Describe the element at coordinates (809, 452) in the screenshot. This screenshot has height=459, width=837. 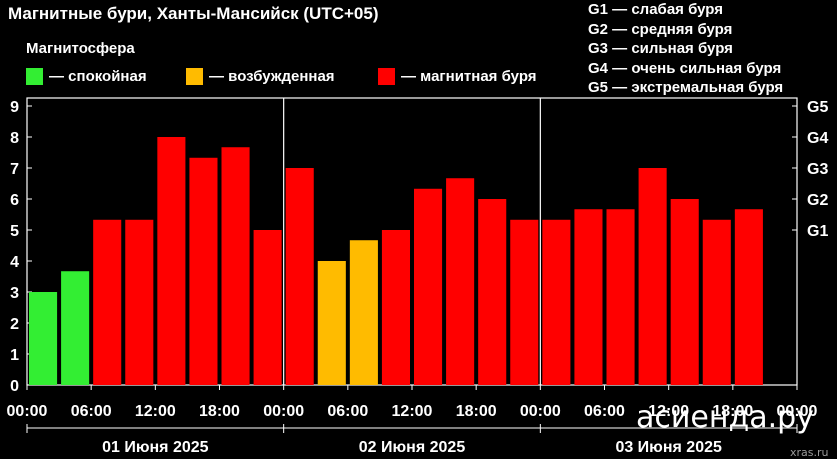
I see `watermark-source: xras.ru` at that location.